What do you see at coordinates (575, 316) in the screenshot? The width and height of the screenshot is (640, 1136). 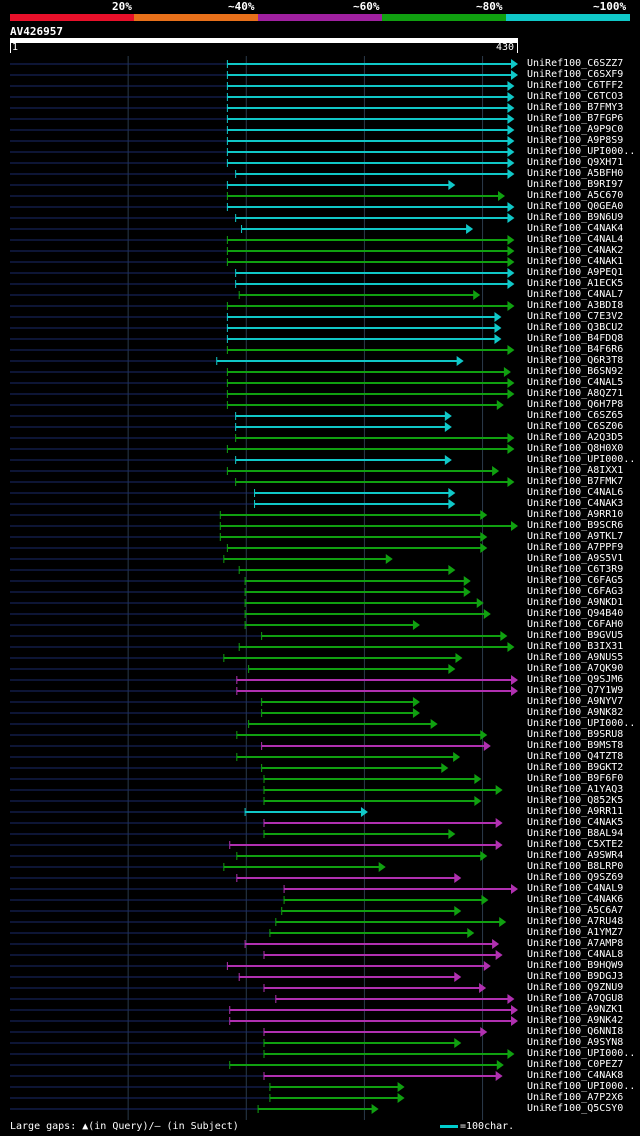 I see `hit-label: UniRef100_C7E3V2` at bounding box center [575, 316].